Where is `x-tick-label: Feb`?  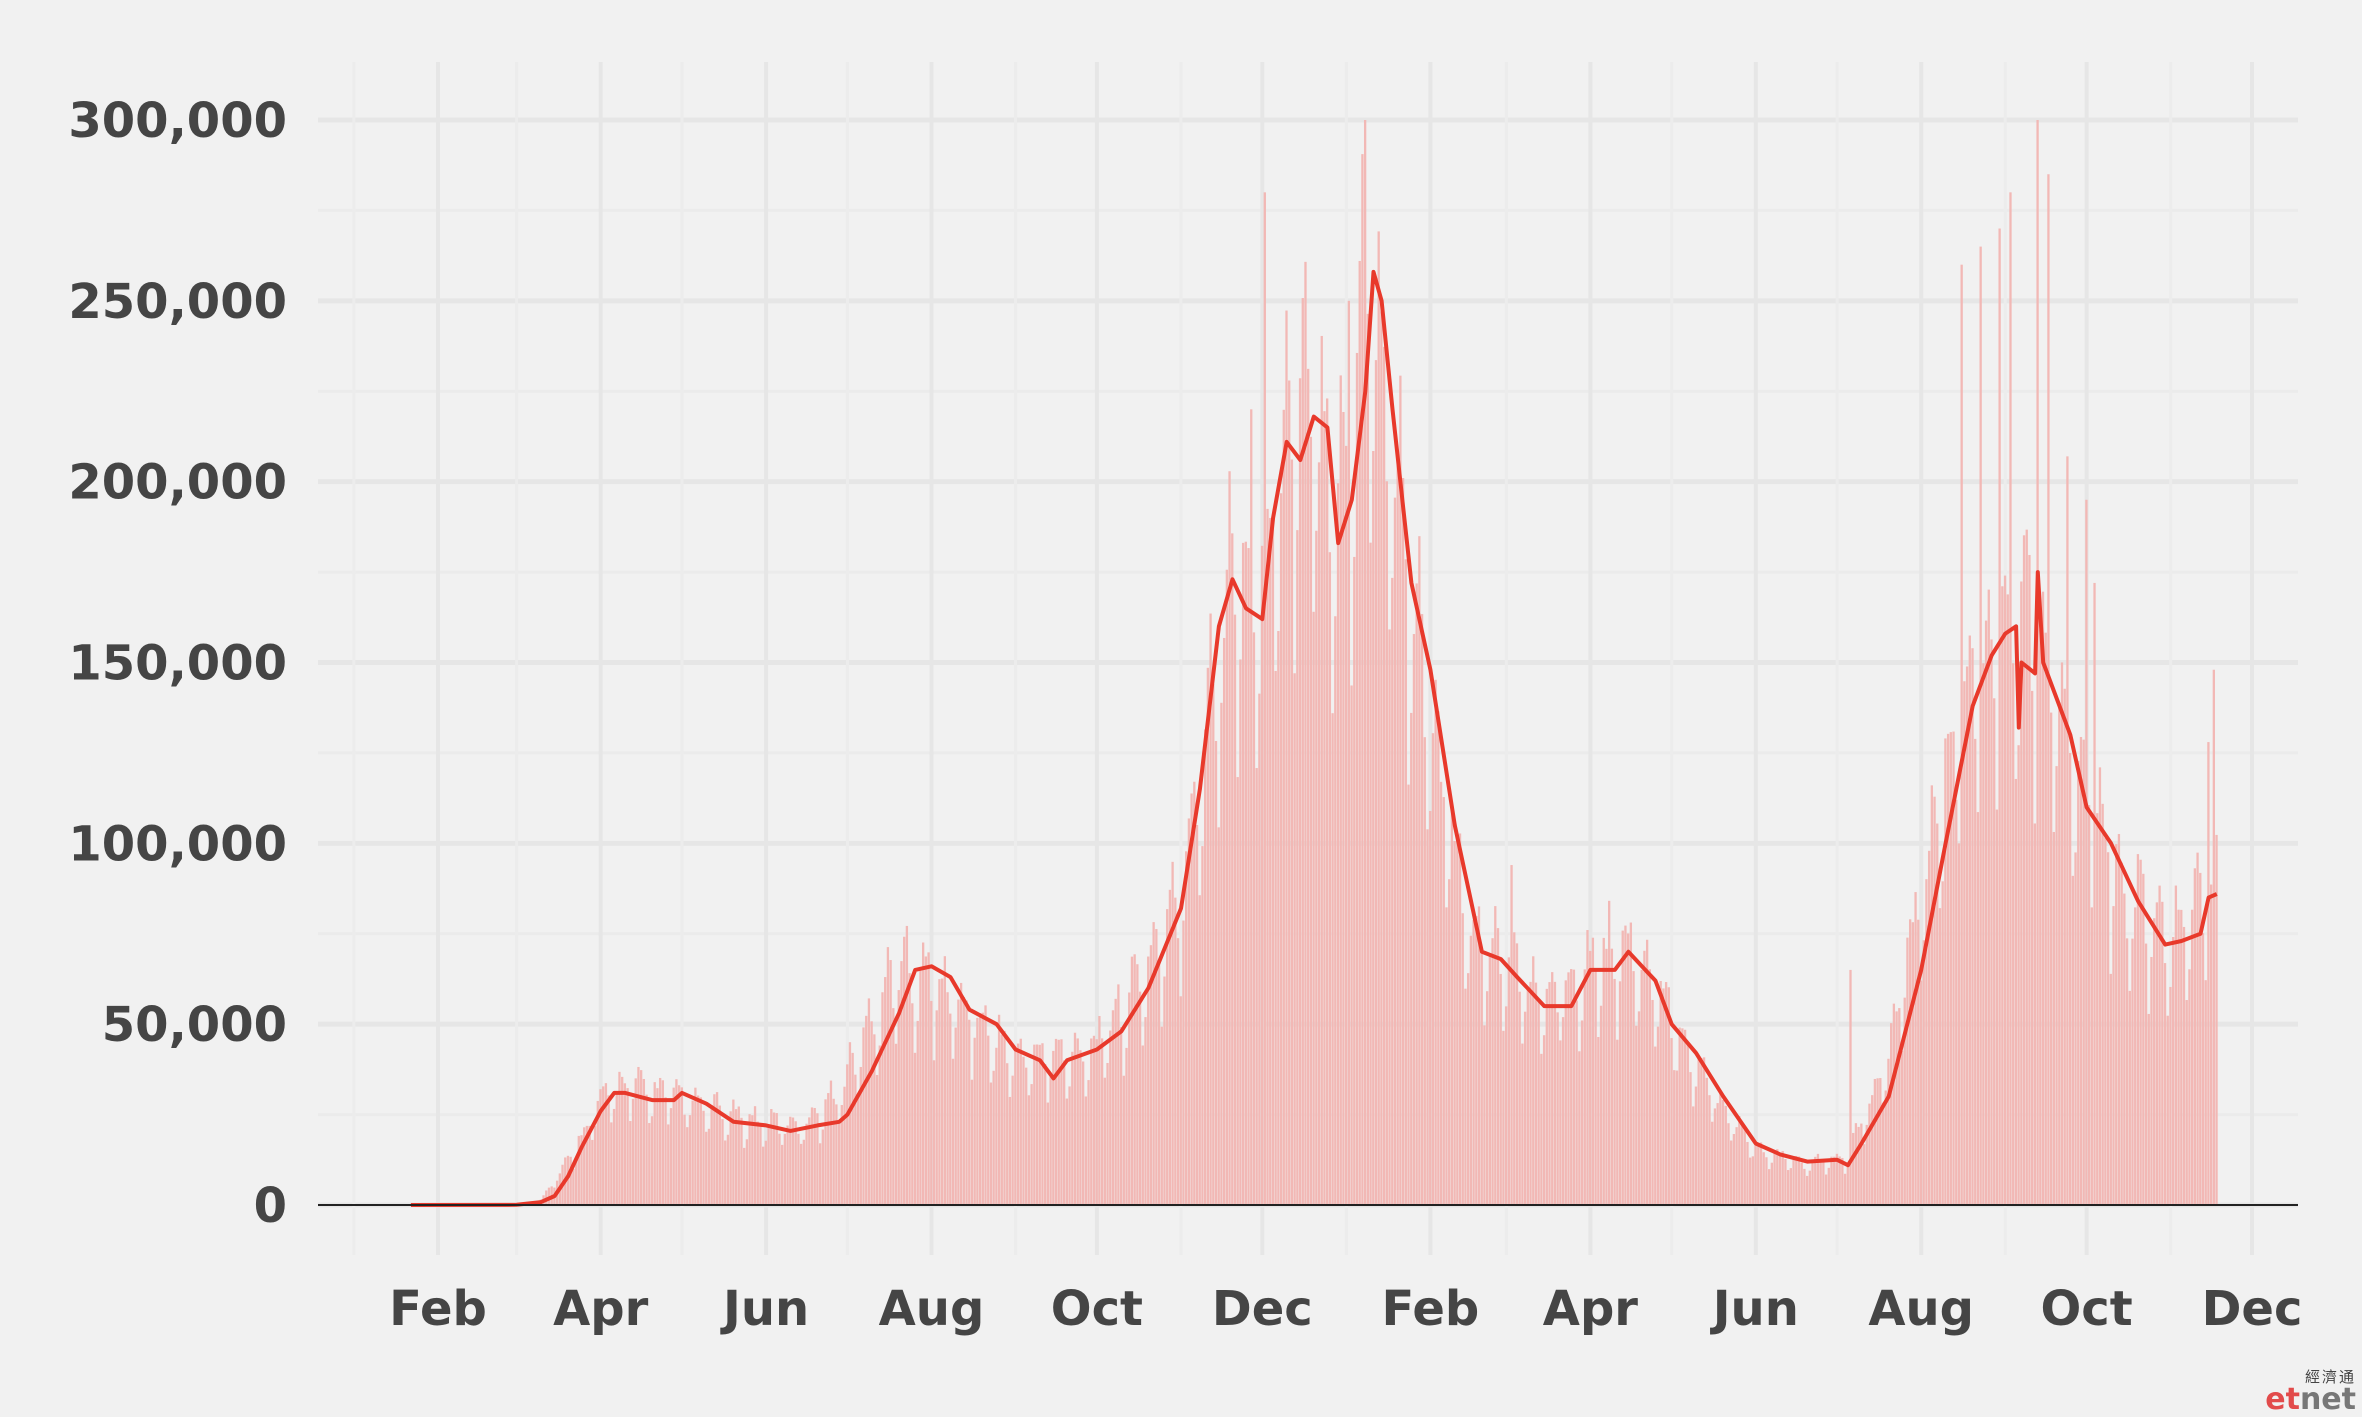
x-tick-label: Feb is located at coordinates (1431, 1309).